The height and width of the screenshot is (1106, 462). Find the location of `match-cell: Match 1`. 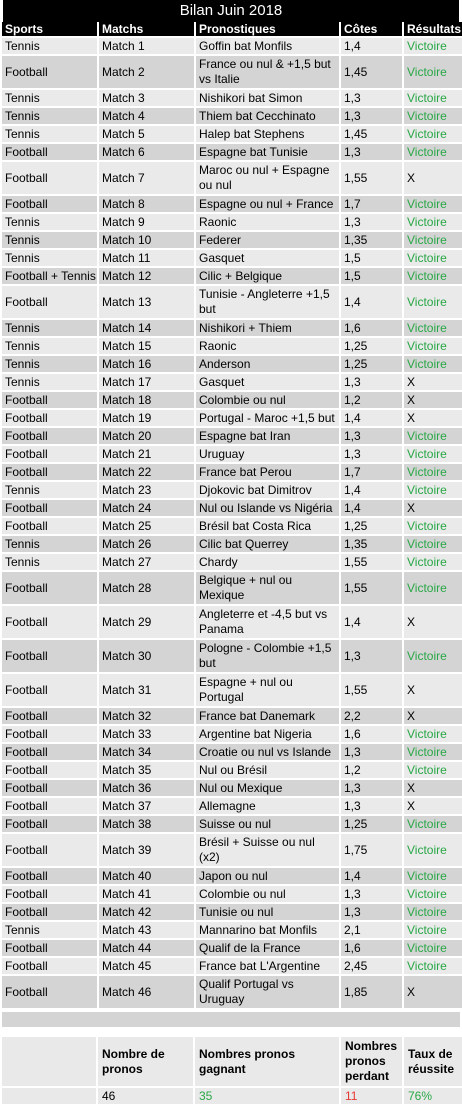

match-cell: Match 1 is located at coordinates (146, 46).